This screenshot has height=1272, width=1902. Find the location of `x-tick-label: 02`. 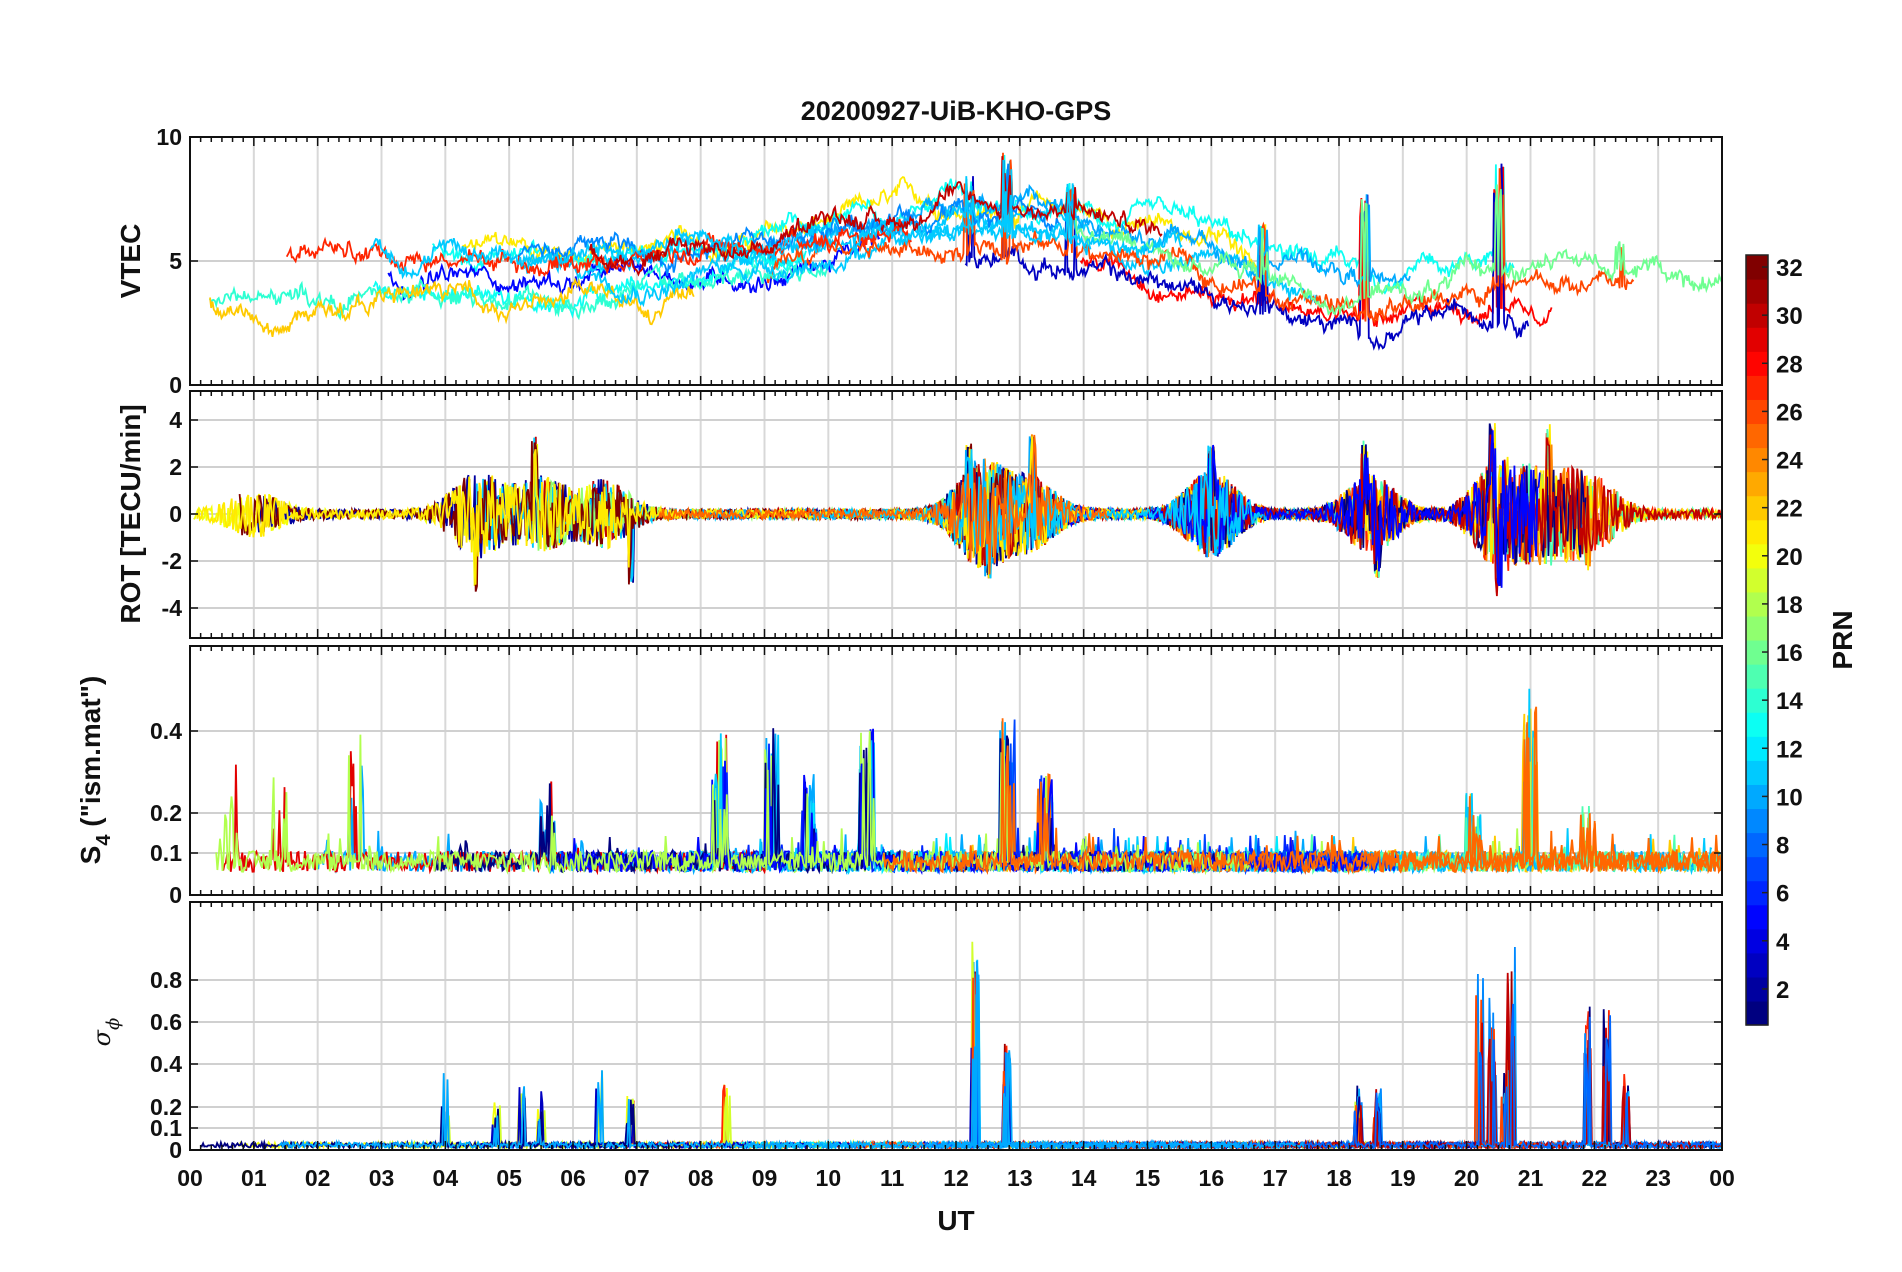

x-tick-label: 02 is located at coordinates (318, 1178).